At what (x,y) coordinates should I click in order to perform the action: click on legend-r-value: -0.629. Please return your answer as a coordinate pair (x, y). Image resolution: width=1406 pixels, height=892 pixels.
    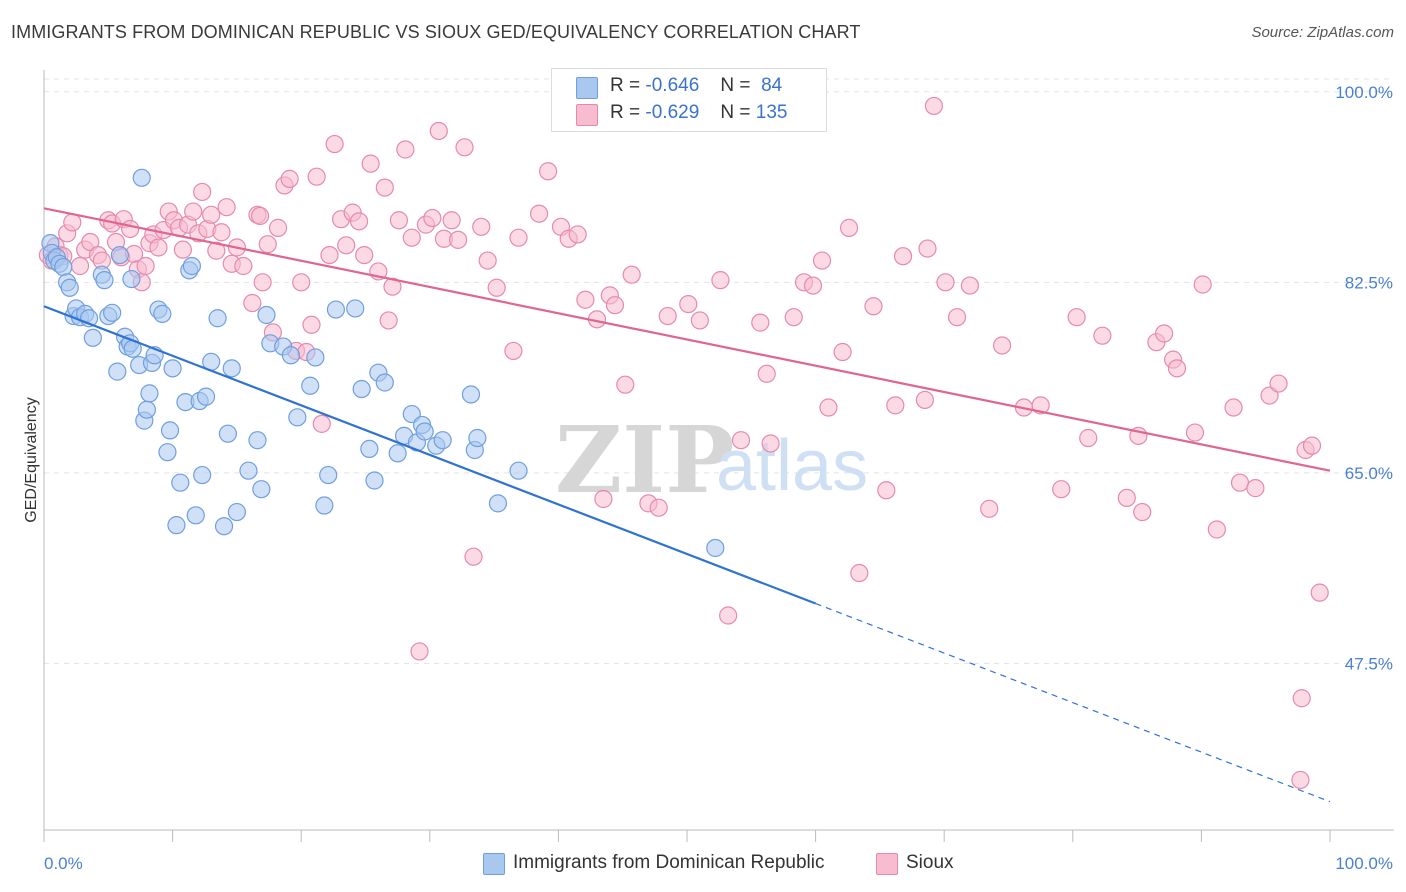
    Looking at the image, I should click on (672, 112).